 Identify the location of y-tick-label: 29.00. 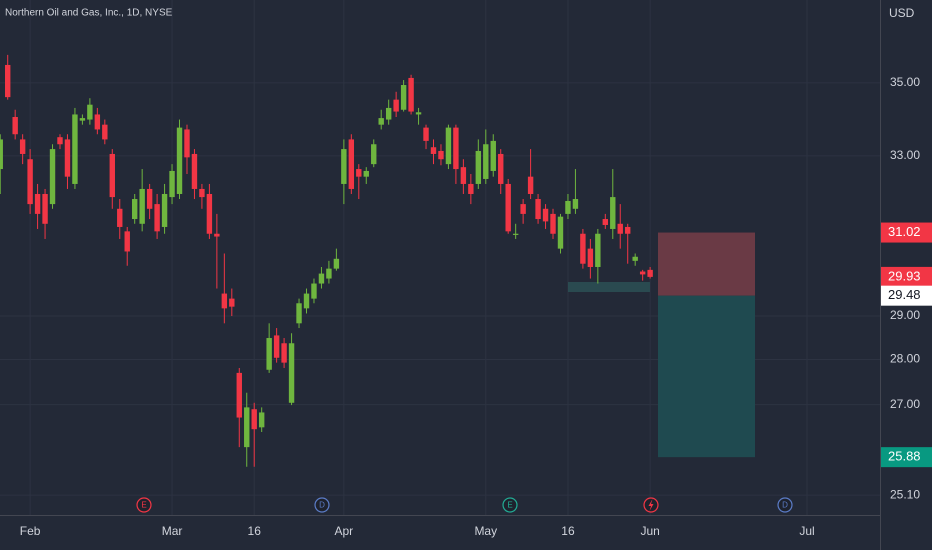
(905, 315).